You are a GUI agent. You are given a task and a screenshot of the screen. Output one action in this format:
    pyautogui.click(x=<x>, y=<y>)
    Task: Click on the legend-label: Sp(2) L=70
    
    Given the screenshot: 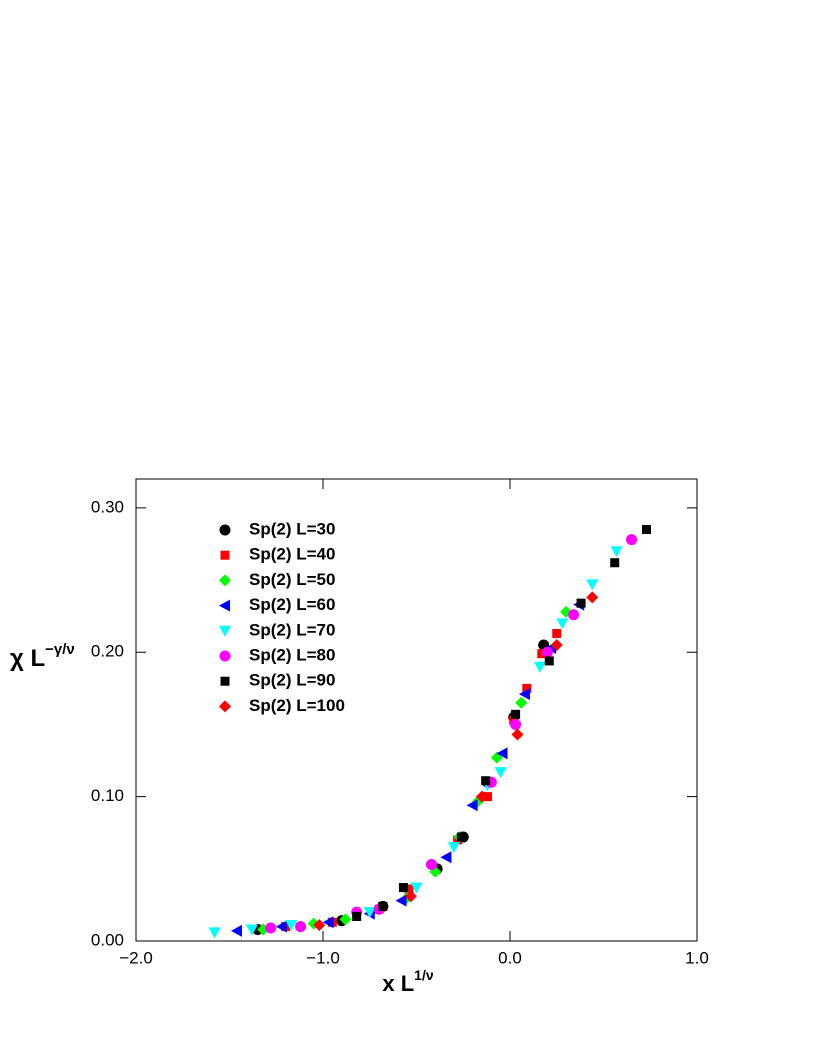 What is the action you would take?
    pyautogui.click(x=292, y=629)
    